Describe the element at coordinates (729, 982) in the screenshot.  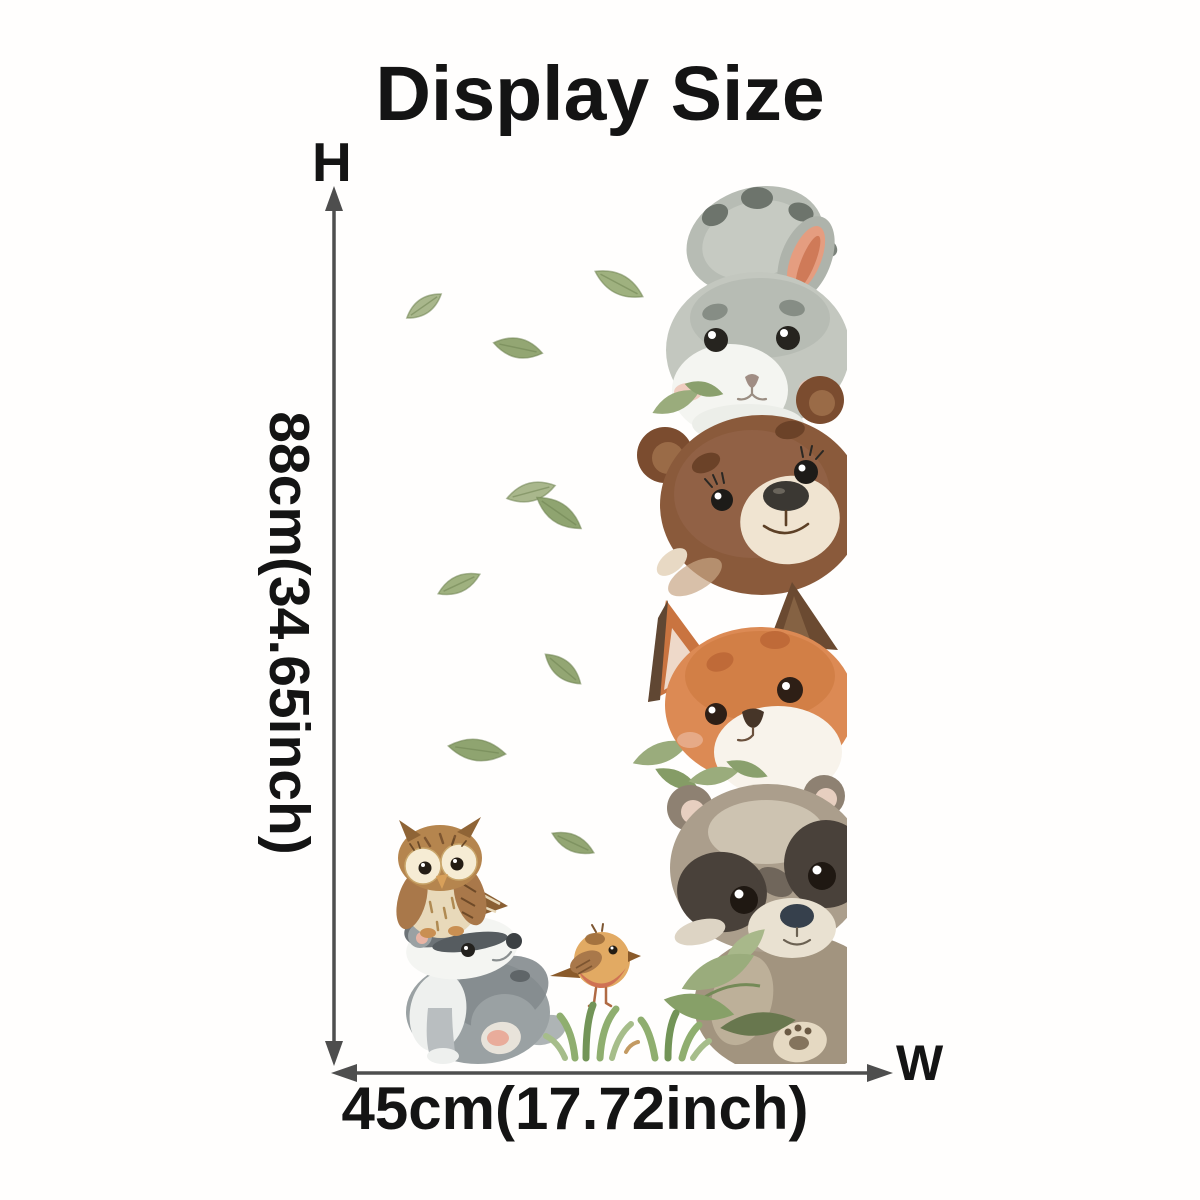
I see `leaf-cluster-icon` at that location.